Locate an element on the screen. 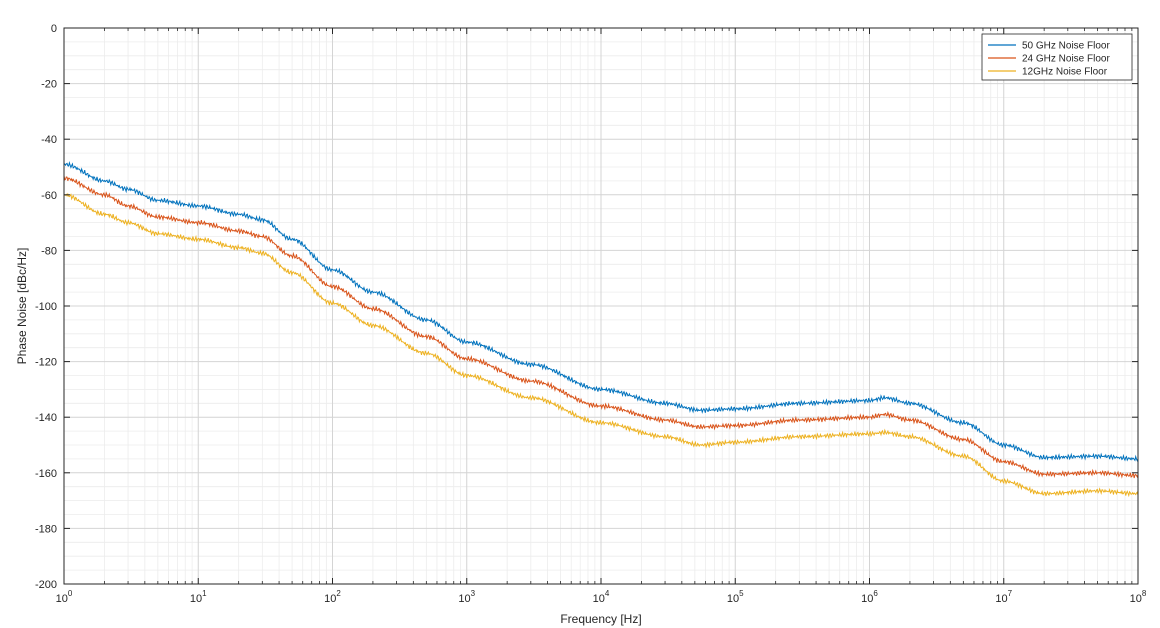 Image resolution: width=1160 pixels, height=628 pixels. x-axis-label: Frequency [Hz] is located at coordinates (600, 619).